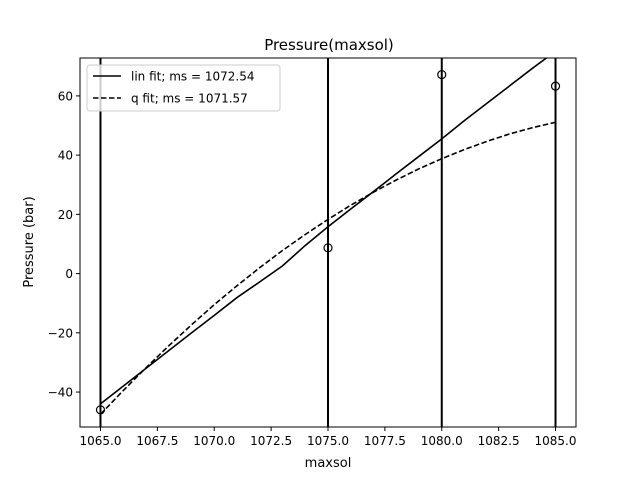  What do you see at coordinates (329, 45) in the screenshot?
I see `chart-title: Pressure(maxsol)` at bounding box center [329, 45].